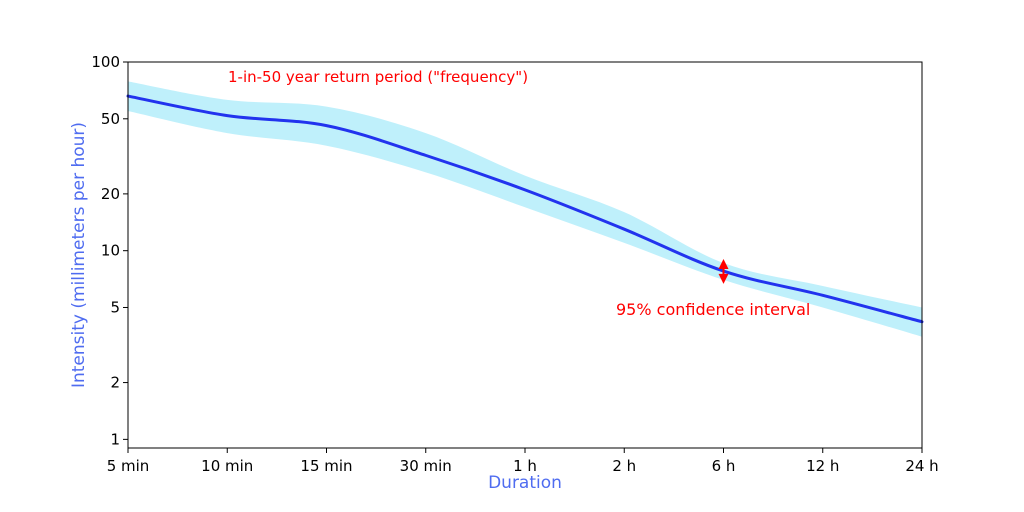  What do you see at coordinates (921, 466) in the screenshot?
I see `x-tick-label: 24 h` at bounding box center [921, 466].